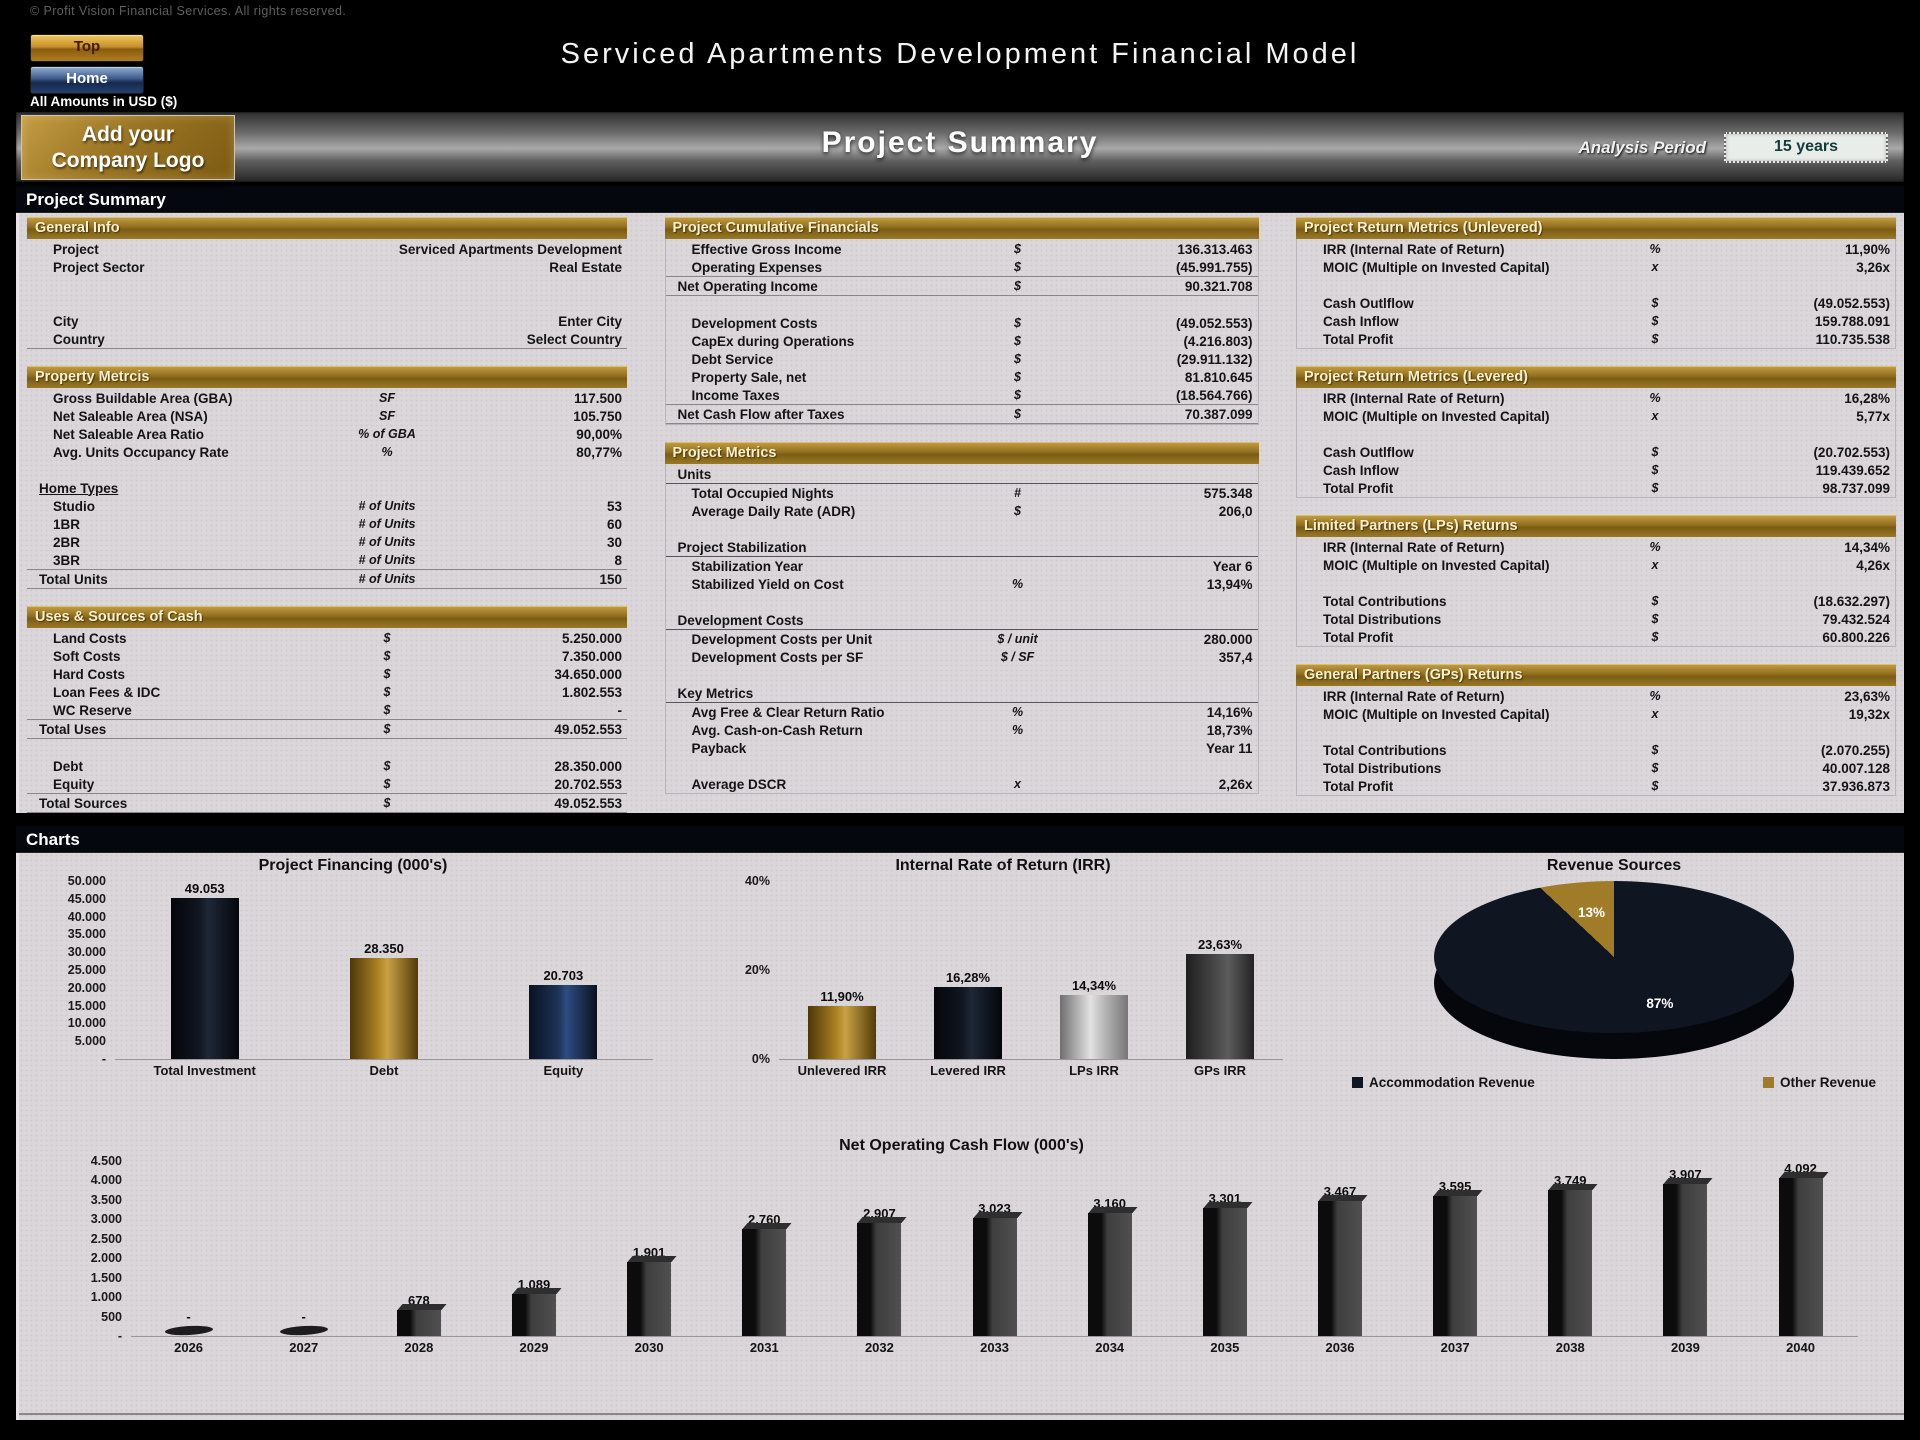 Image resolution: width=1920 pixels, height=1440 pixels. What do you see at coordinates (129, 434) in the screenshot?
I see `row-label: Net Saleable Area Ratio` at bounding box center [129, 434].